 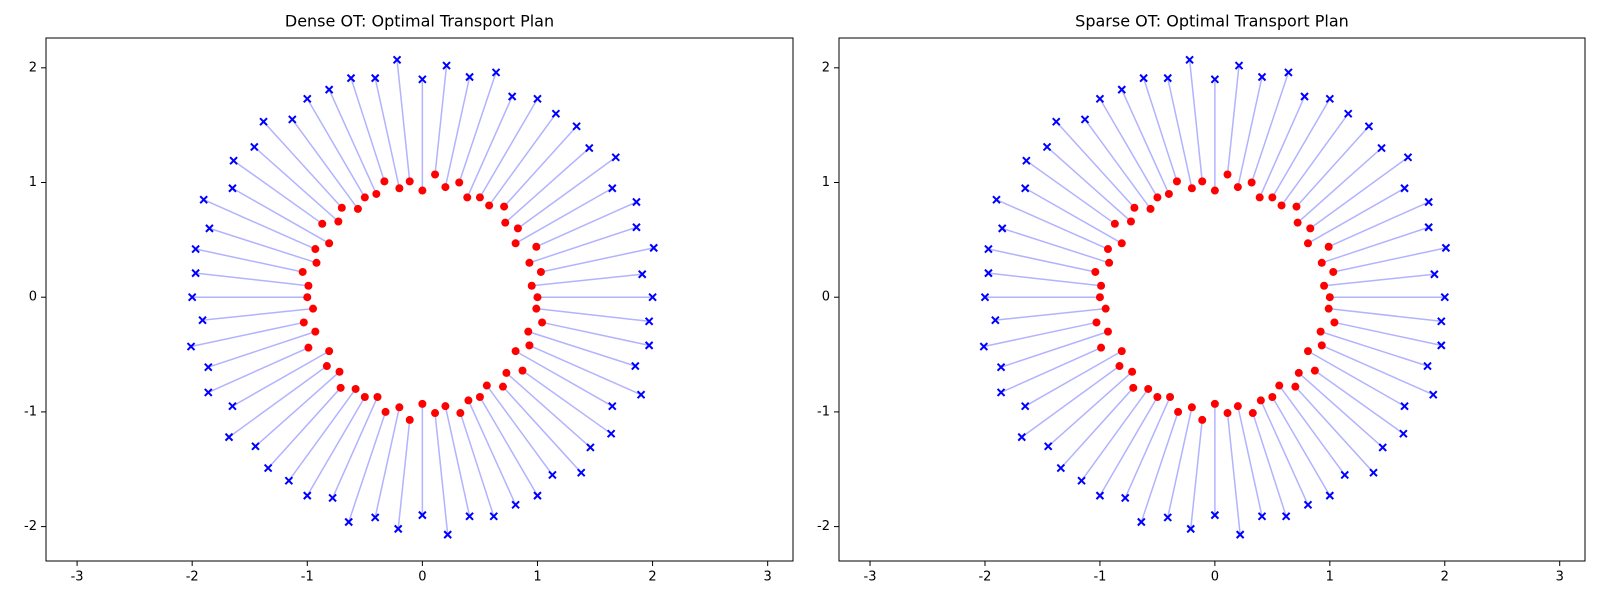 What do you see at coordinates (1212, 21) in the screenshot?
I see `chart-title: Sparse OT: Optimal Transport Plan` at bounding box center [1212, 21].